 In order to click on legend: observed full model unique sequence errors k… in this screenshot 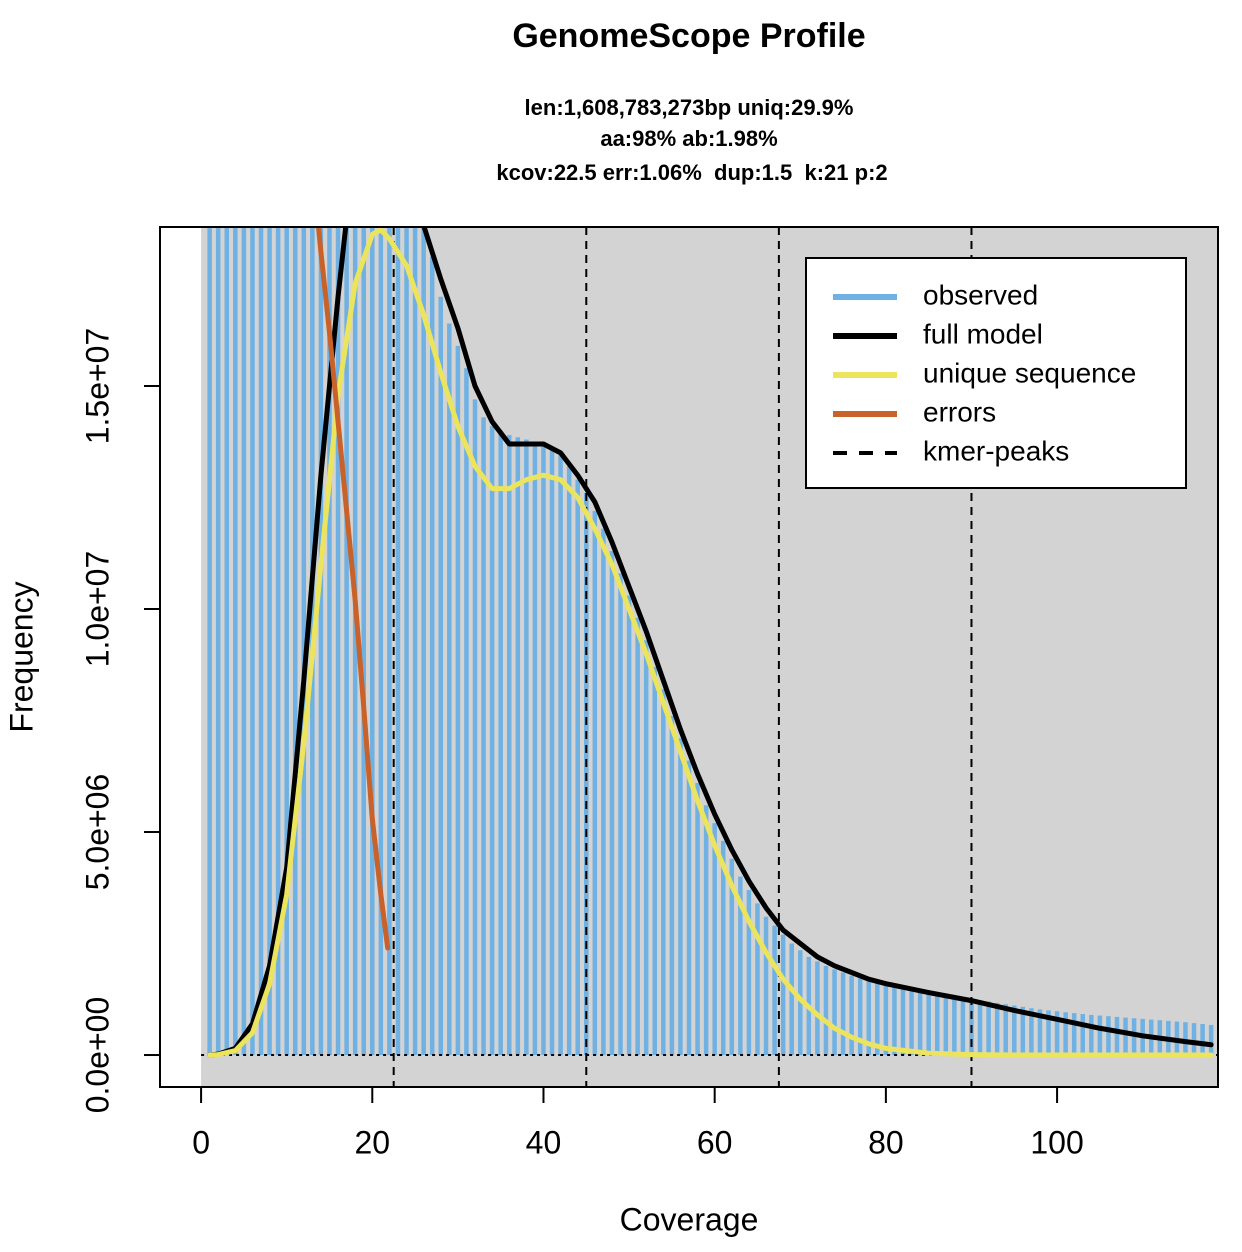, I will do `click(996, 373)`.